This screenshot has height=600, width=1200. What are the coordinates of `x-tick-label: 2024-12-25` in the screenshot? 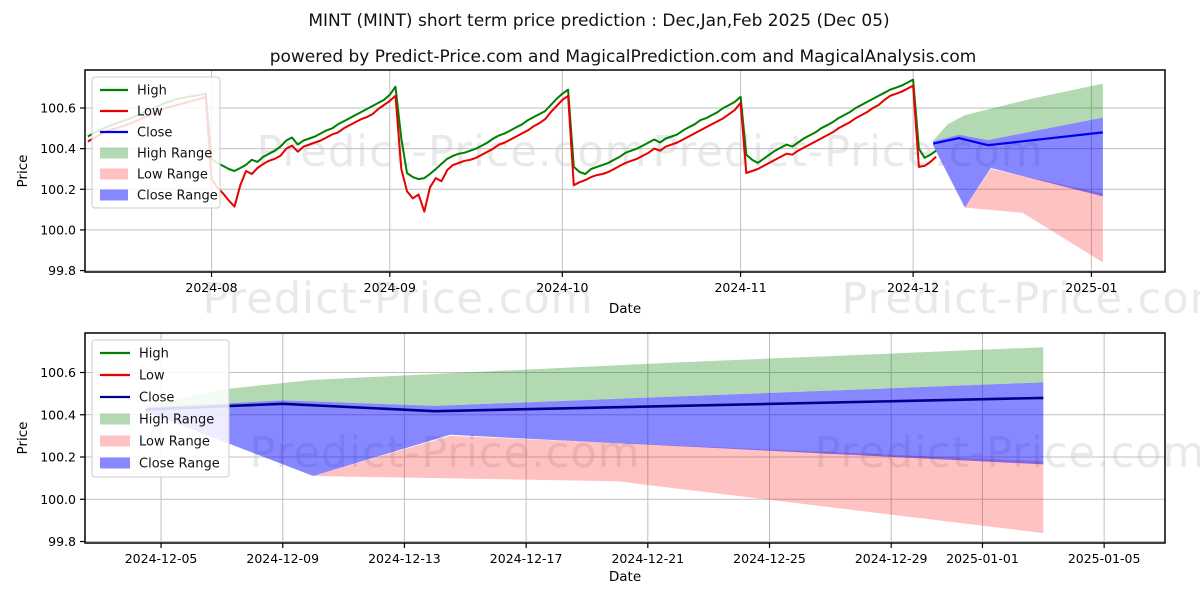 It's located at (769, 558).